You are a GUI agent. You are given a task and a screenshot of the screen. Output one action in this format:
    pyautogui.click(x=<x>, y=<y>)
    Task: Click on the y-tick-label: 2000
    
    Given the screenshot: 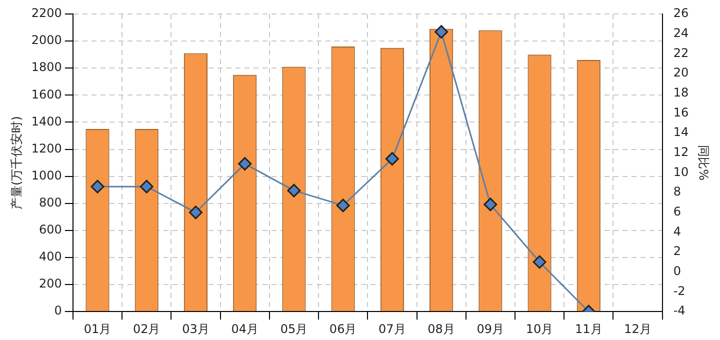 What is the action you would take?
    pyautogui.click(x=46, y=40)
    